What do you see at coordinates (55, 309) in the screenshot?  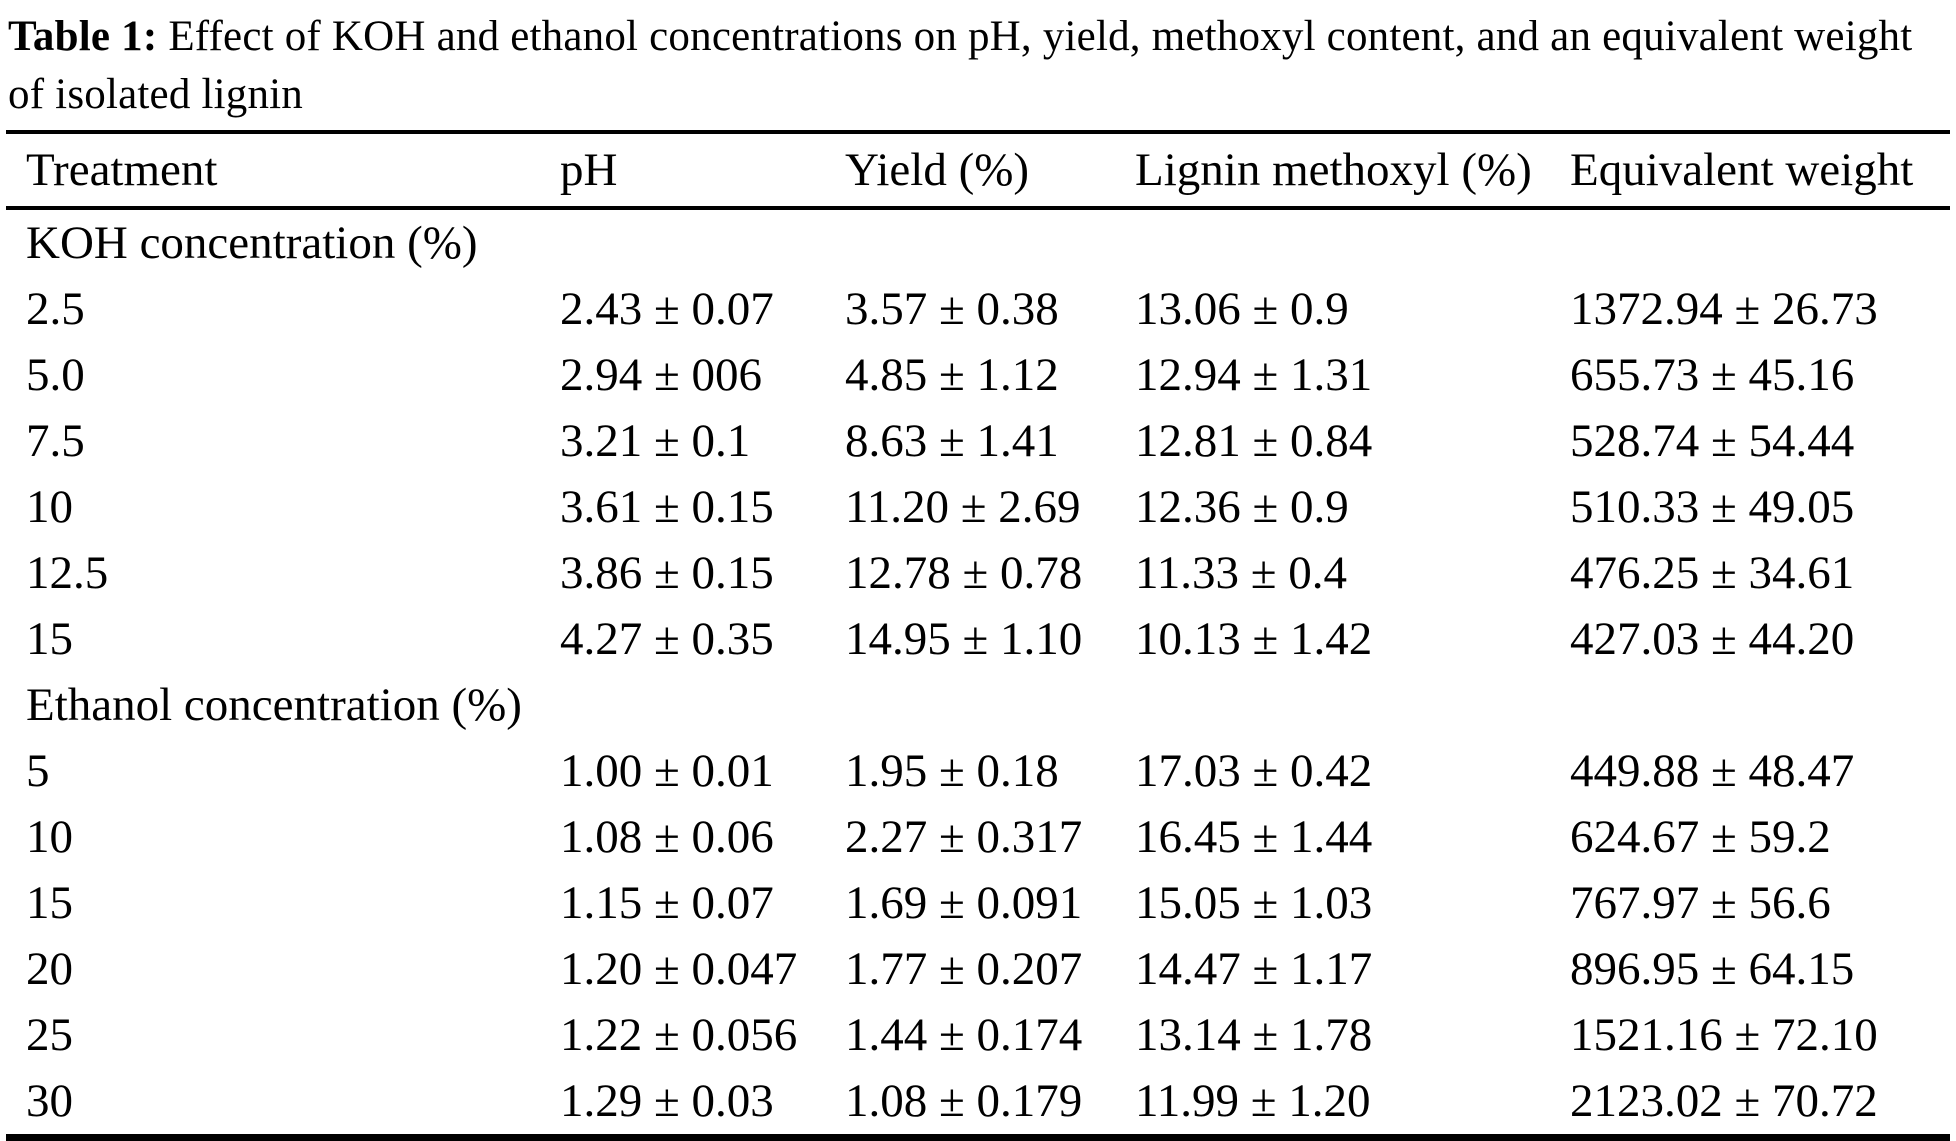 I see `cell-treatment: 2.5` at bounding box center [55, 309].